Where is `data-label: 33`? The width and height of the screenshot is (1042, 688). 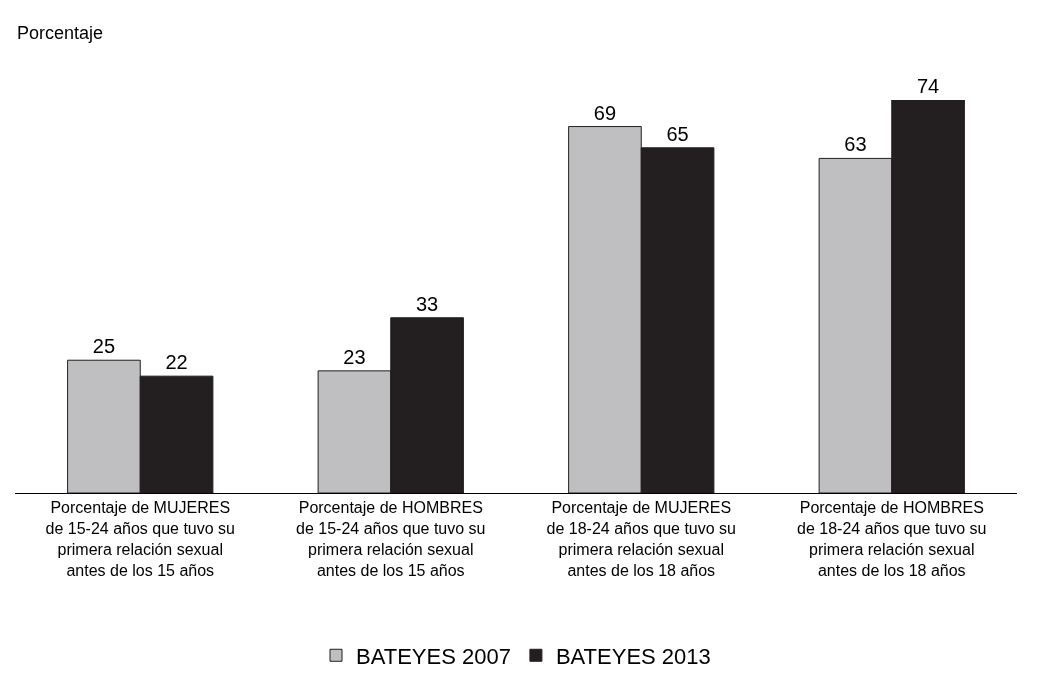 data-label: 33 is located at coordinates (427, 303).